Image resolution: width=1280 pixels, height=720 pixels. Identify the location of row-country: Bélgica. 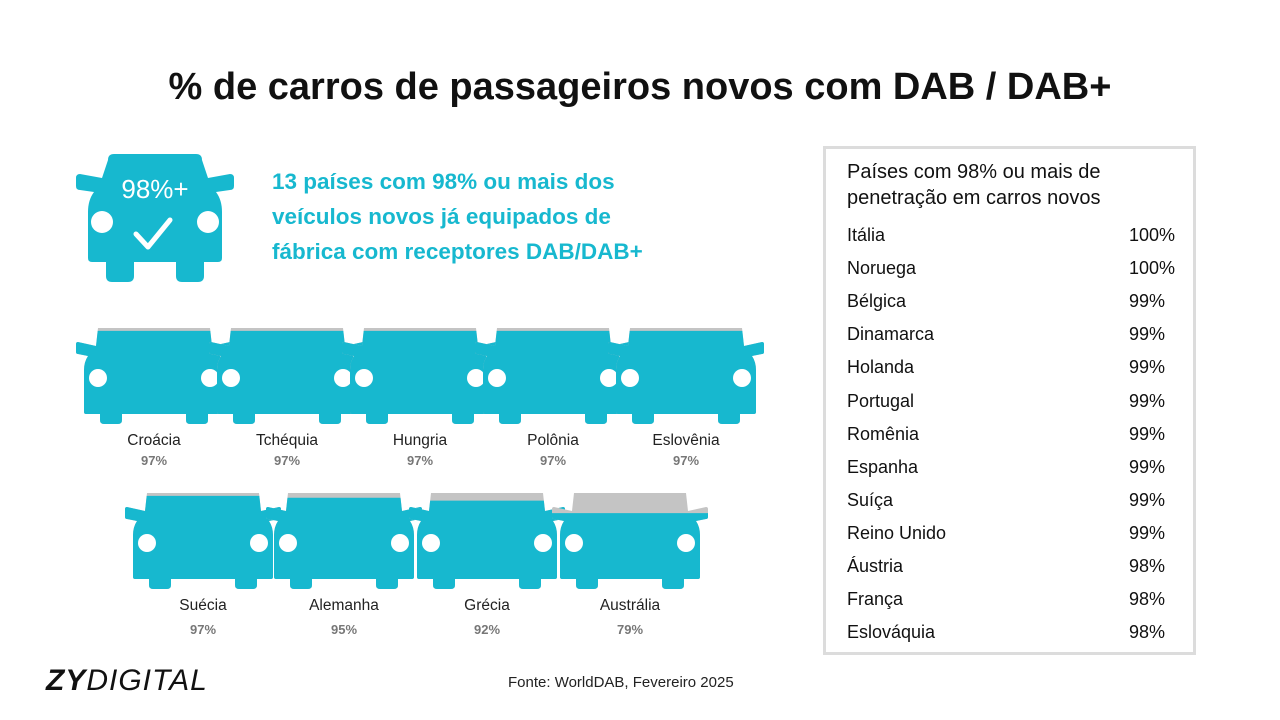
(877, 301).